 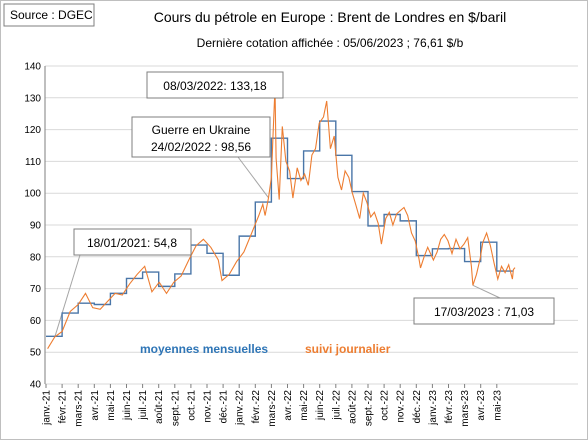 I want to click on x-tick-label: mai-22, so click(x=304, y=405).